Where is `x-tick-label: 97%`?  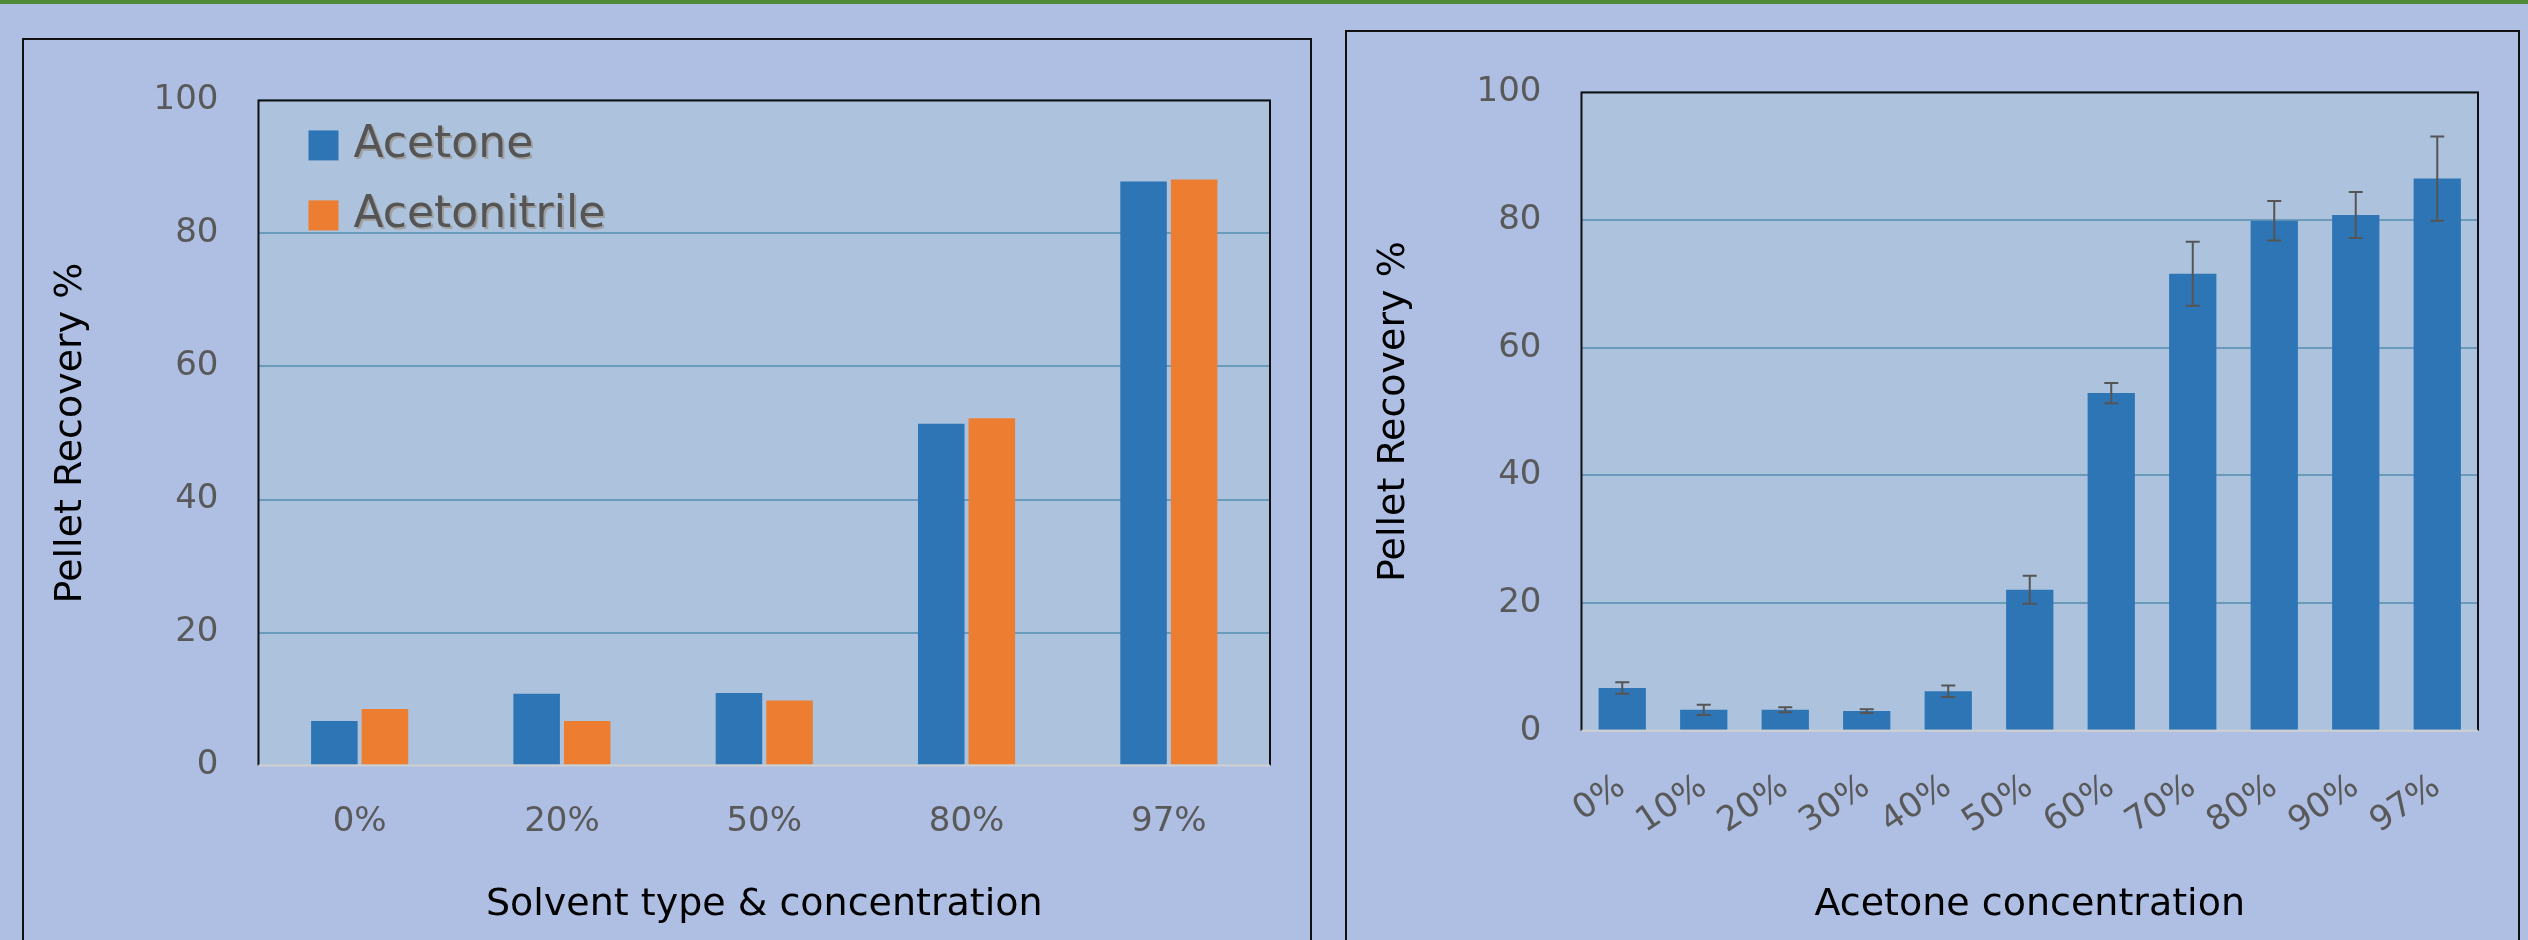
x-tick-label: 97% is located at coordinates (1169, 818).